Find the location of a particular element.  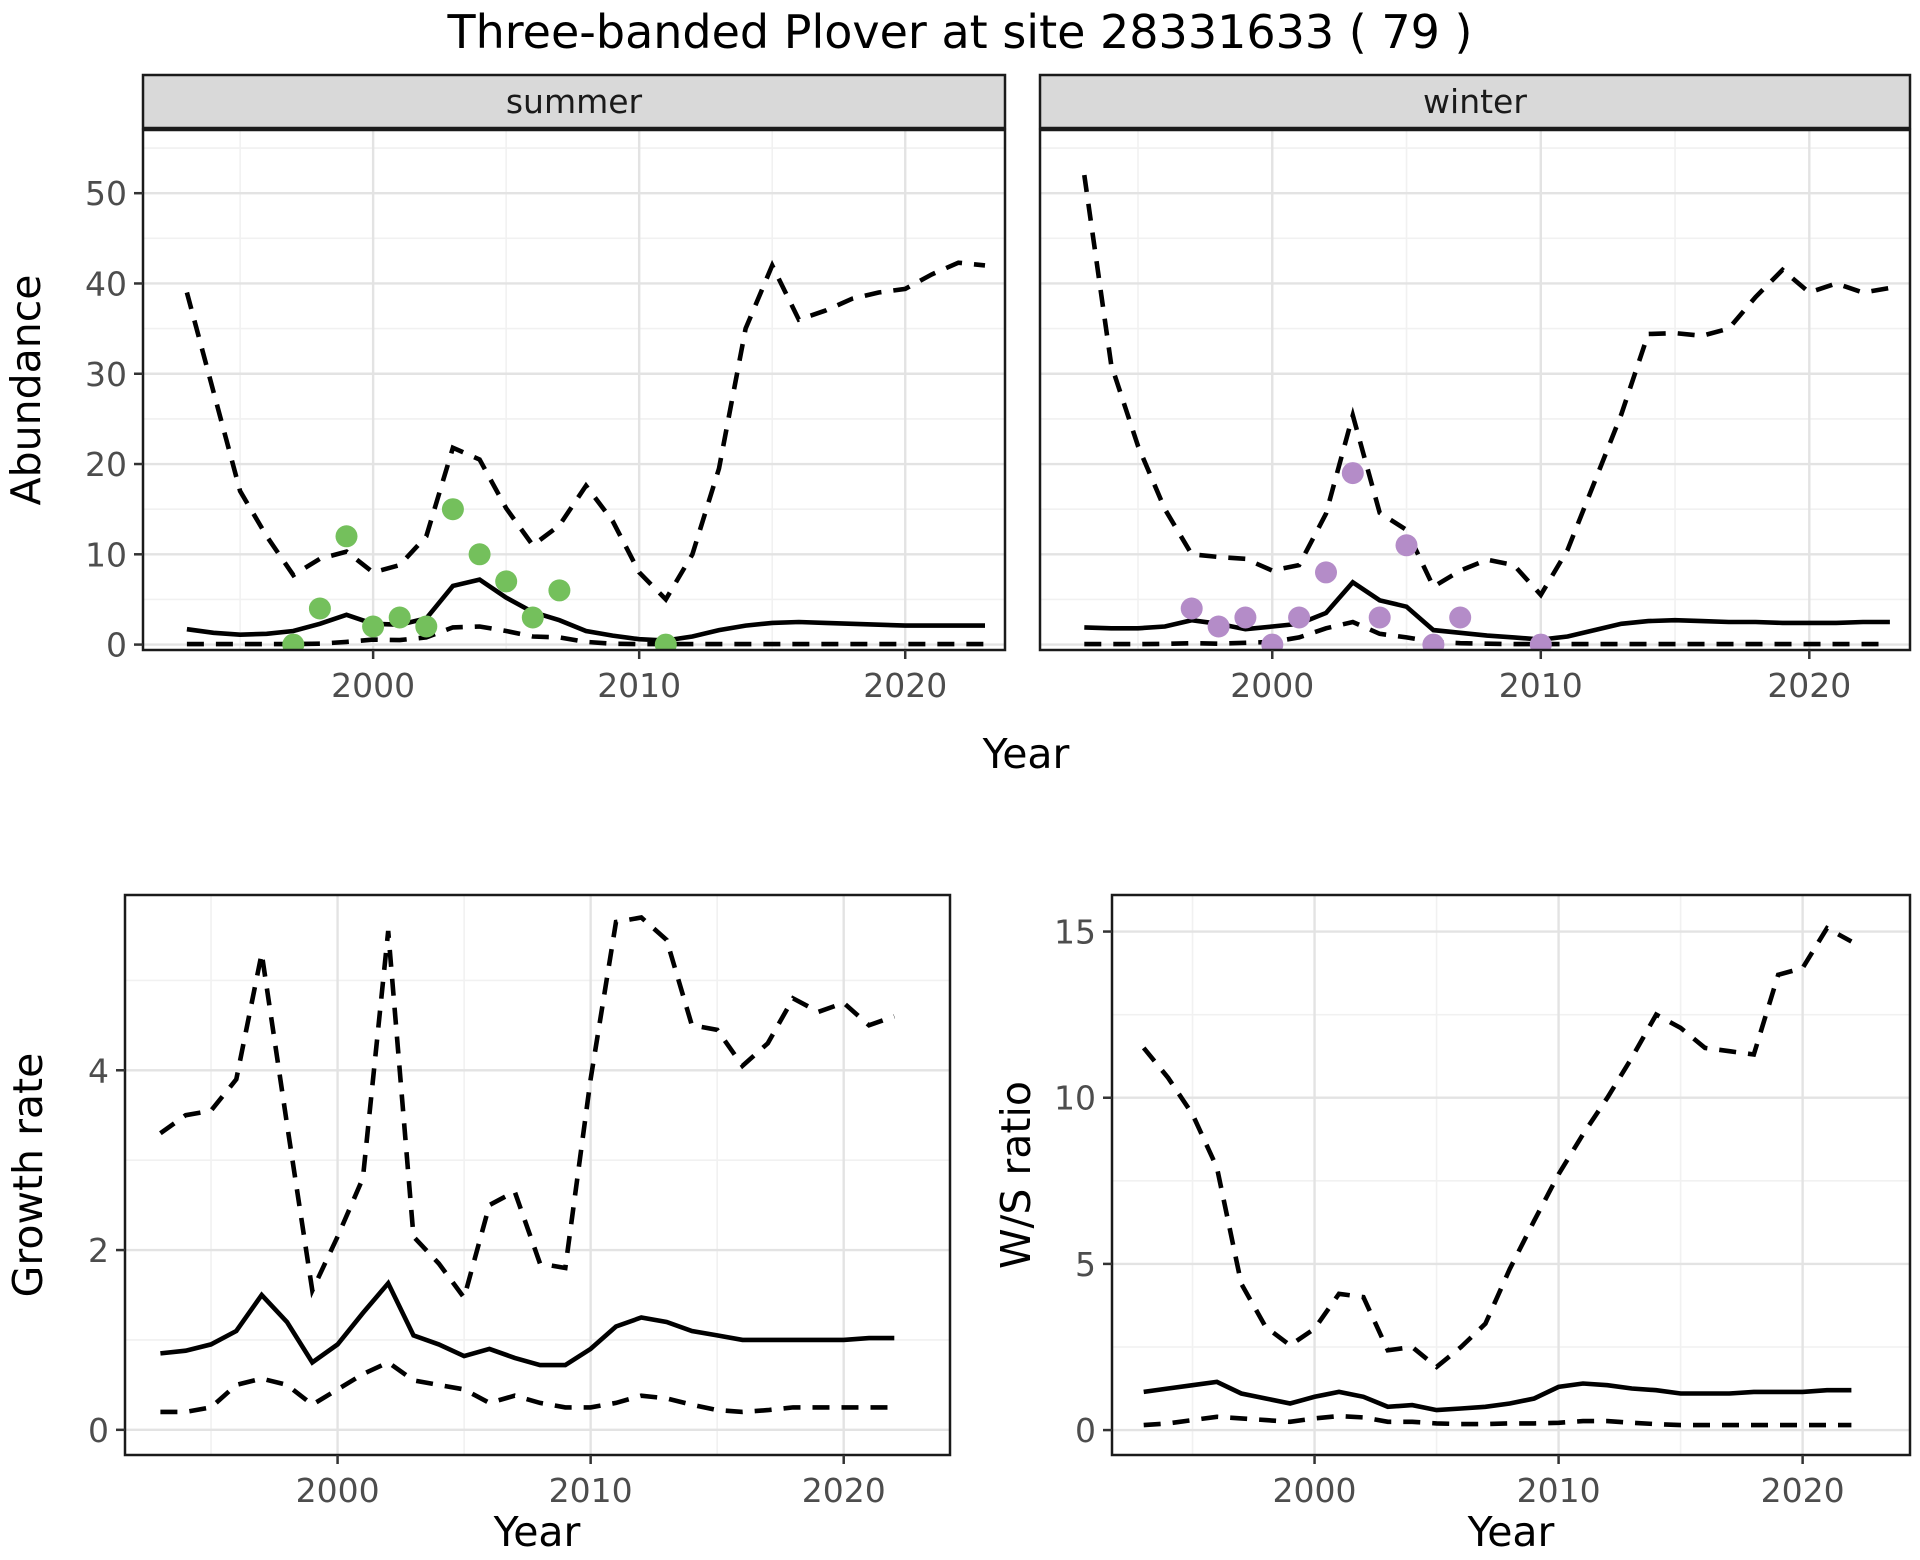

growth-rate-median-line is located at coordinates (527, 1323).